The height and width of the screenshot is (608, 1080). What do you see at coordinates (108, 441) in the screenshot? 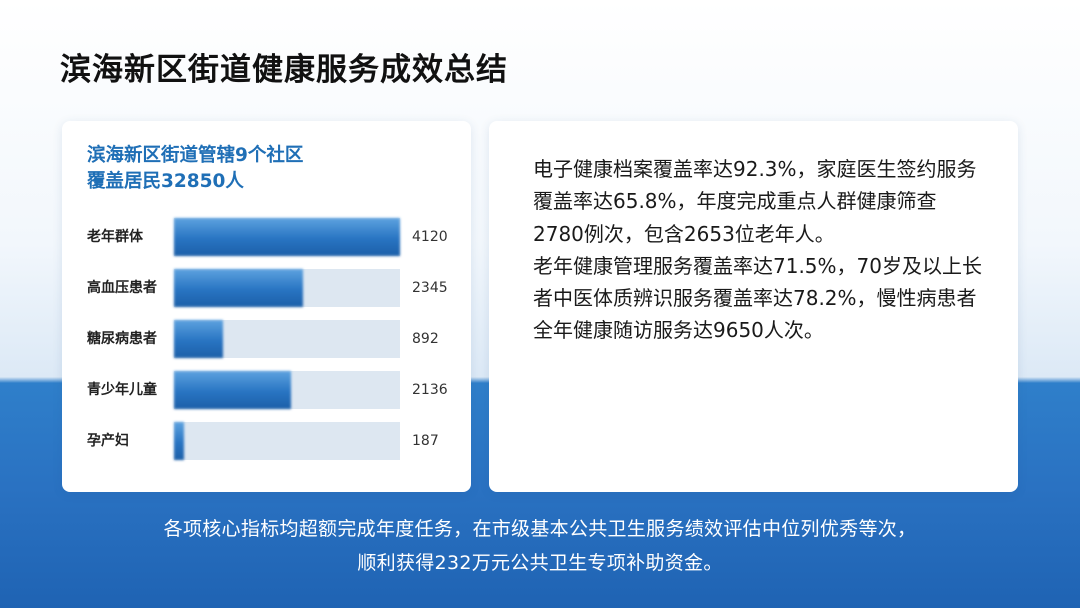
I see `bar-label: 孕产妇` at bounding box center [108, 441].